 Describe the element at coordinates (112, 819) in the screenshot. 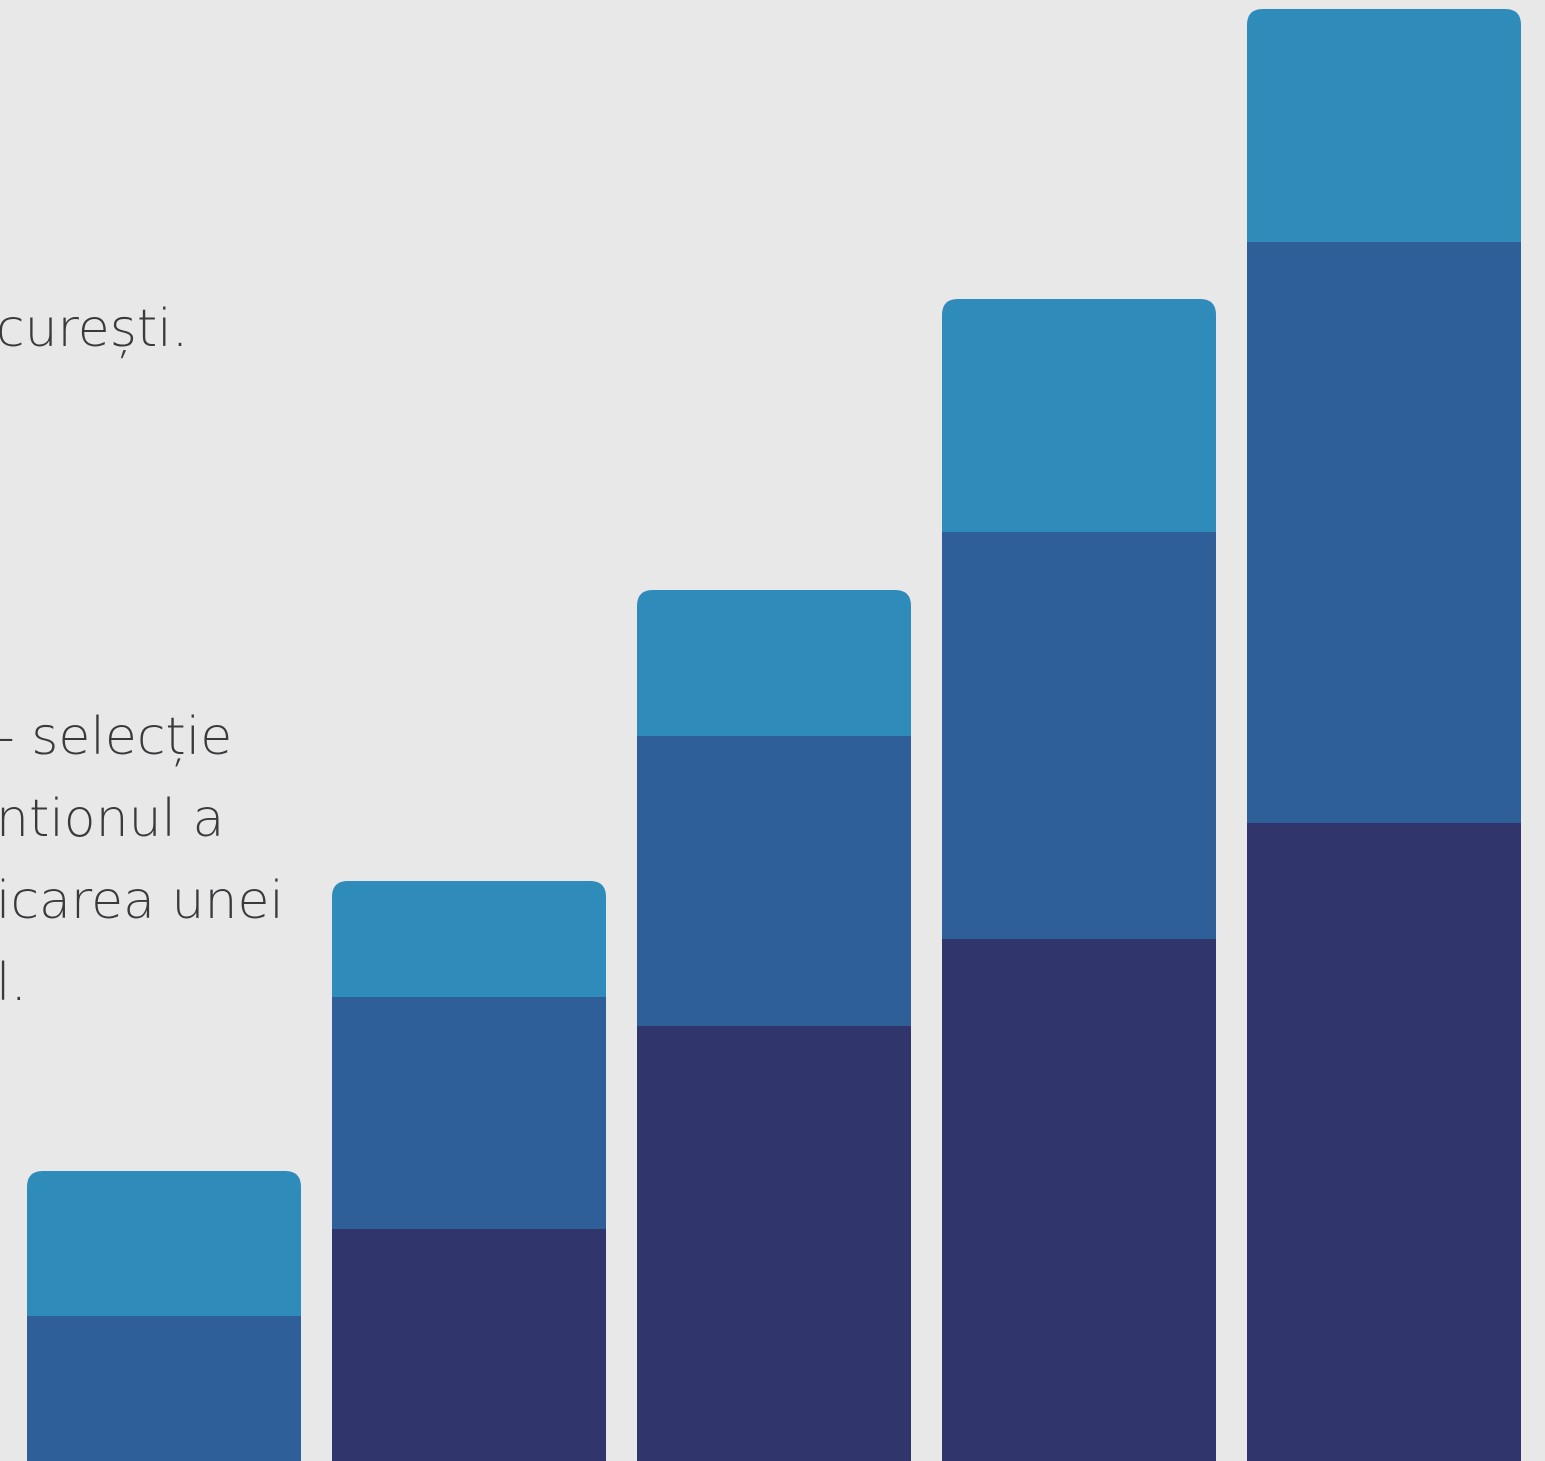

I see `paragraph-line: ntionul a` at that location.